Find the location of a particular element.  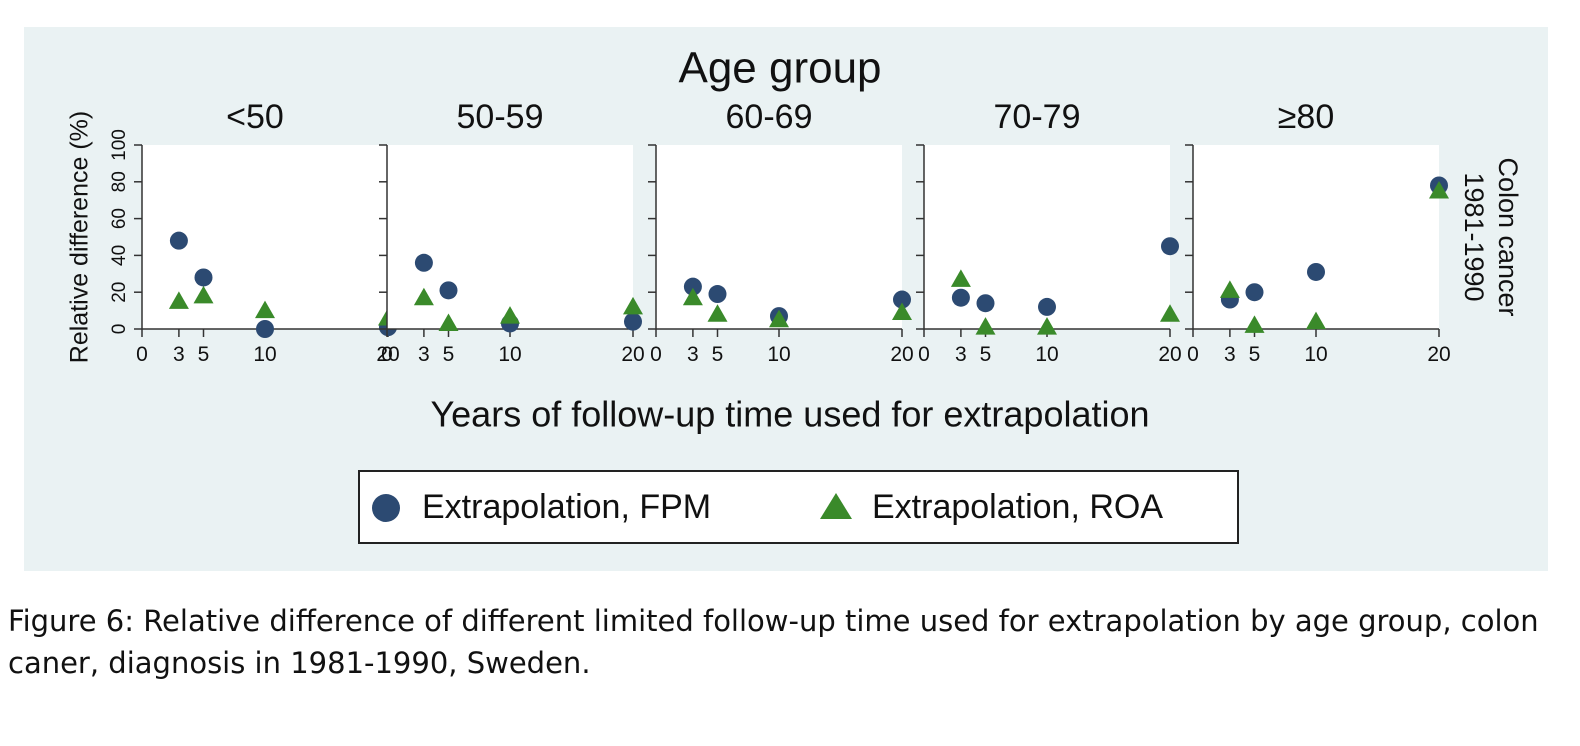

y-tick-label: 20 is located at coordinates (119, 292).